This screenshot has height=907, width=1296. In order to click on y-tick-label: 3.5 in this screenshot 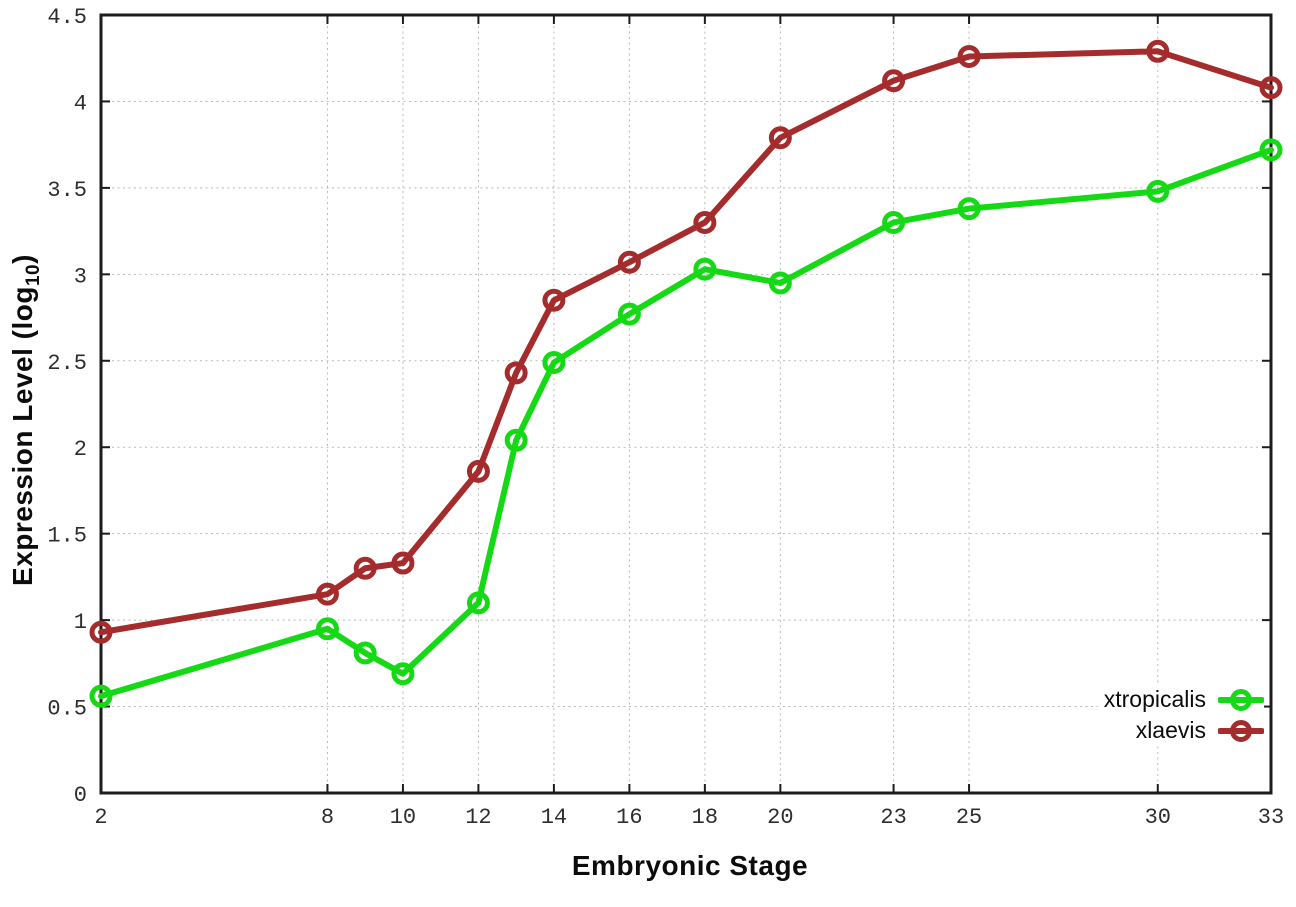, I will do `click(67, 190)`.